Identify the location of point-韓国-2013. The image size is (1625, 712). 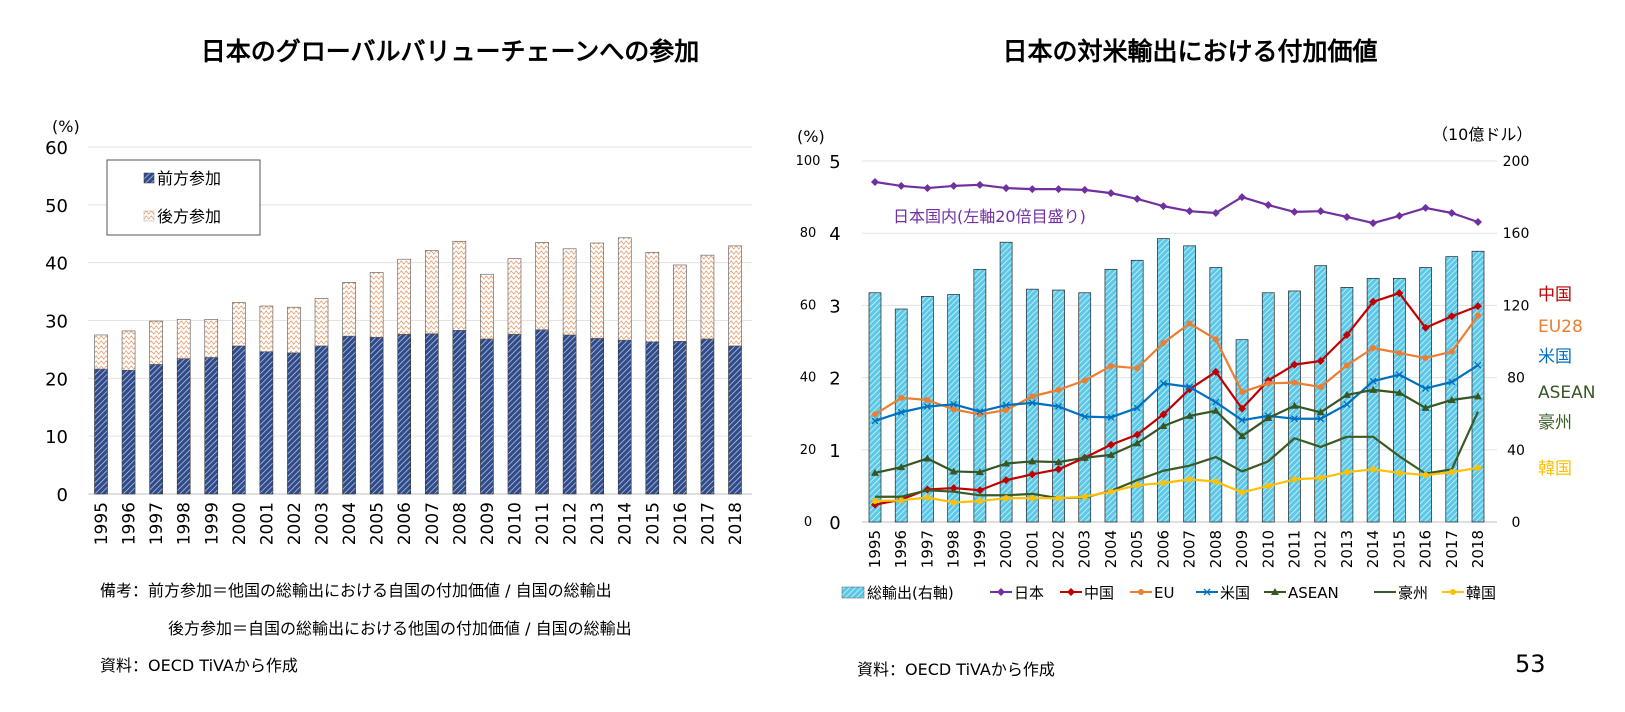
(1346, 472).